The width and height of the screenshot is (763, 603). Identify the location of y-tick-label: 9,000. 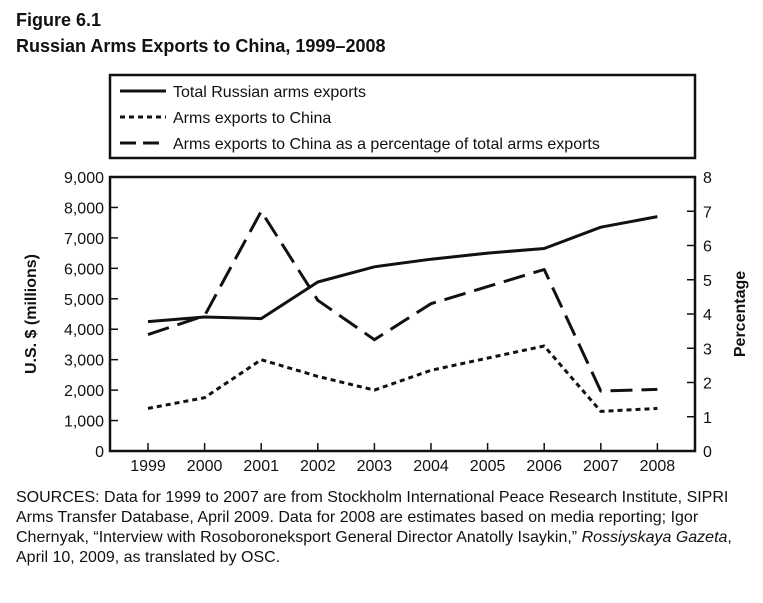
(84, 178).